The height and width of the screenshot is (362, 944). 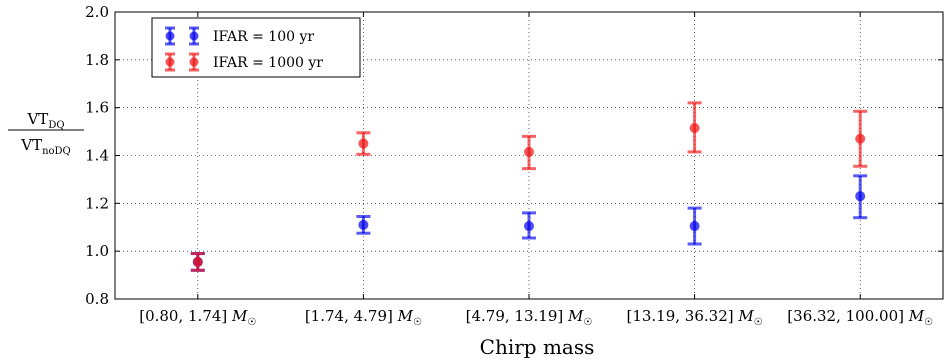 I want to click on y-label-numerator: VT, so click(x=37, y=119).